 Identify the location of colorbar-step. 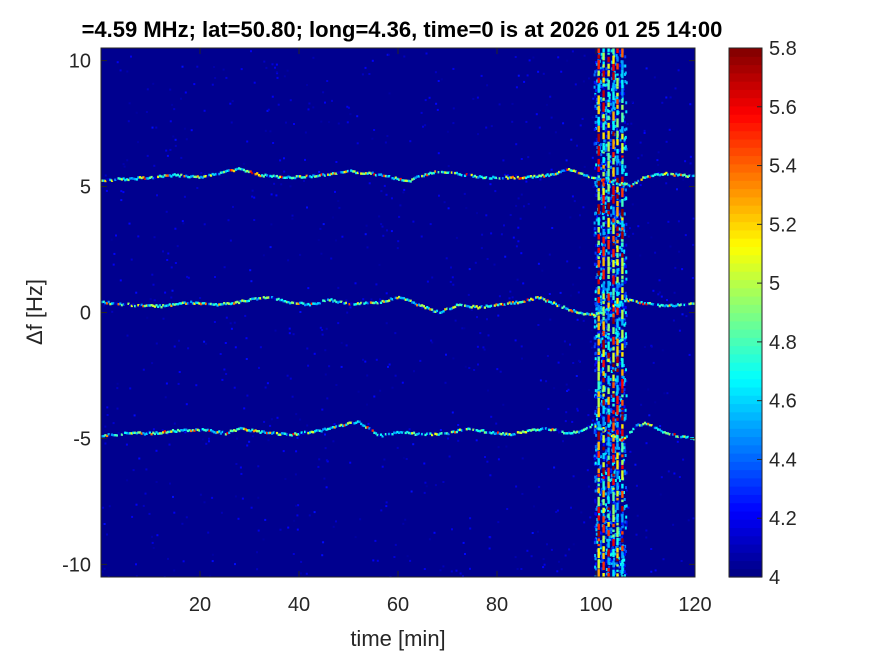
(745, 160).